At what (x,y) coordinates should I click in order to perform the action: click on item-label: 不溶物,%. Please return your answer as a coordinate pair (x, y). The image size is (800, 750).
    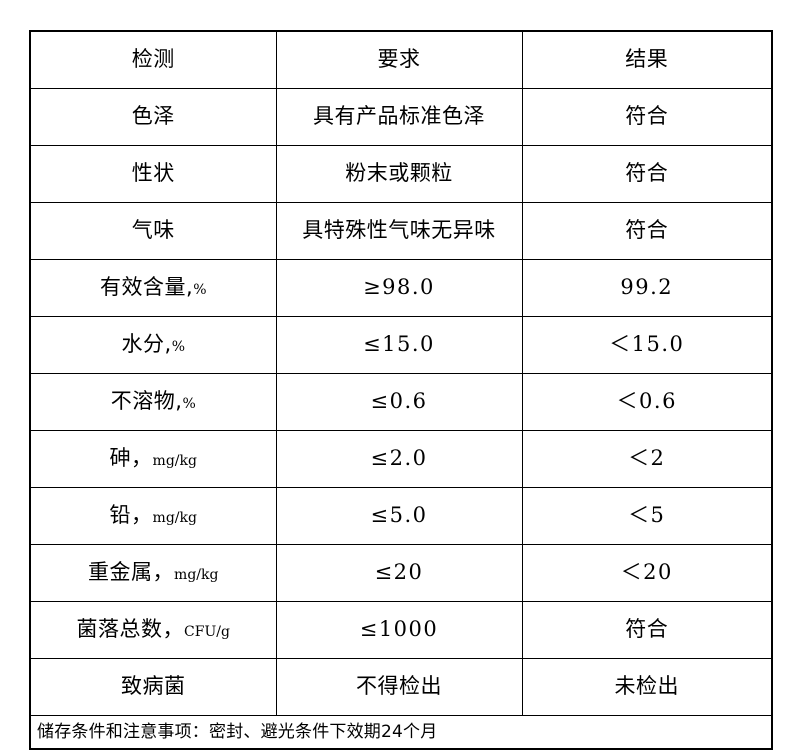
    Looking at the image, I should click on (153, 401).